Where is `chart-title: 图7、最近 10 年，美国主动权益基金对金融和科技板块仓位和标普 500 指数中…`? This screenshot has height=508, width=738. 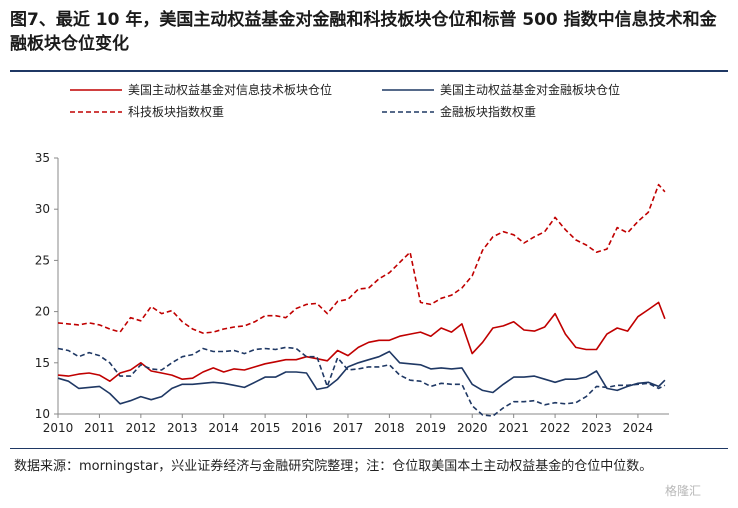 chart-title: 图7、最近 10 年，美国主动权益基金对金融和科技板块仓位和标普 500 指数中… is located at coordinates (363, 32).